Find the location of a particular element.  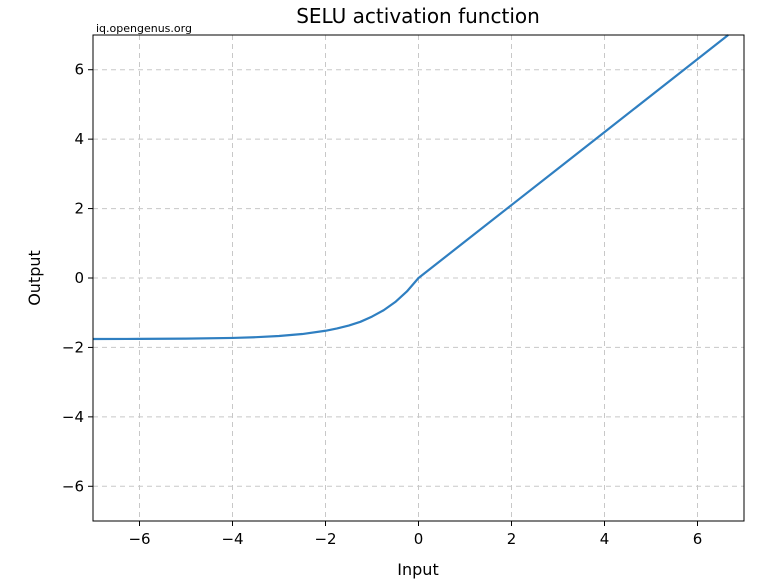

y-axis-label: Output is located at coordinates (34, 278).